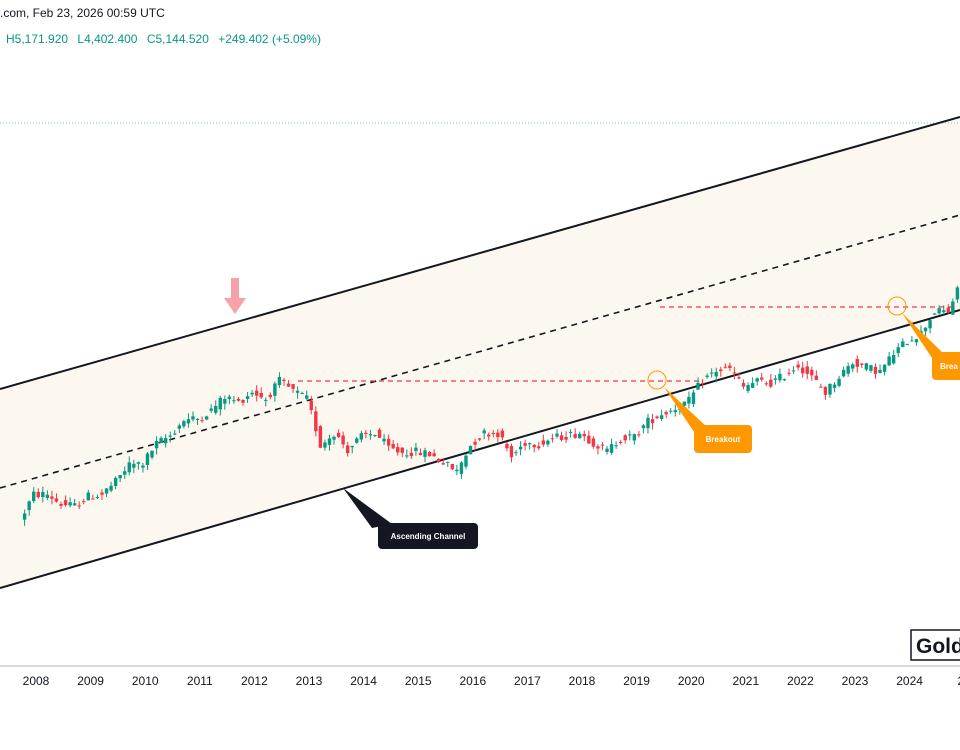 Image resolution: width=960 pixels, height=750 pixels. I want to click on callout-breakout-1: Breakout, so click(708, 420).